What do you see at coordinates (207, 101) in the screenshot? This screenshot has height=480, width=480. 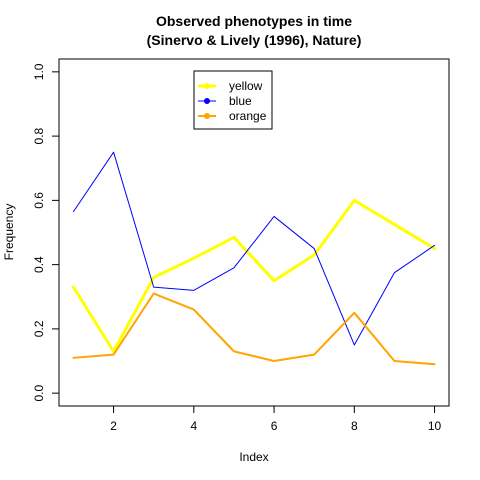 I see `legend-marker-blue` at bounding box center [207, 101].